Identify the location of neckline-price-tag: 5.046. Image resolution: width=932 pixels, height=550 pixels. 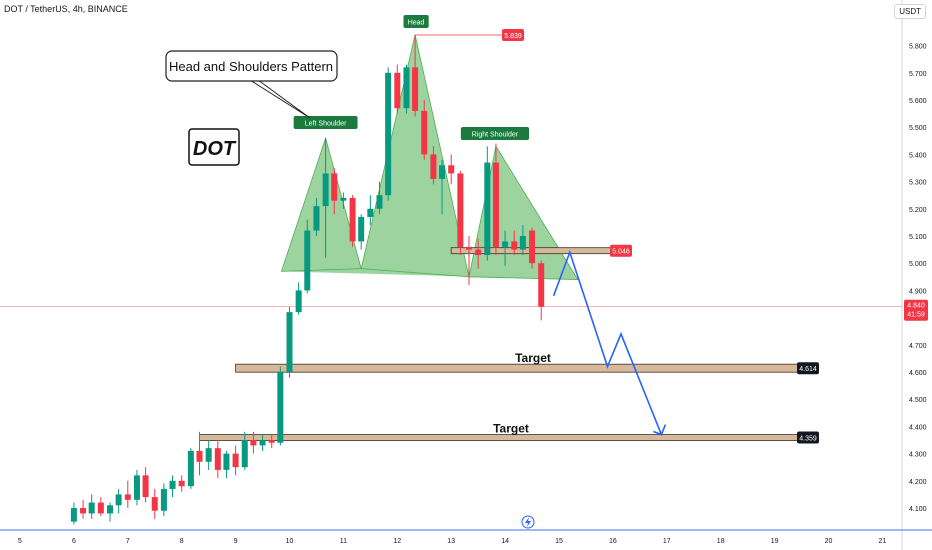
(621, 252).